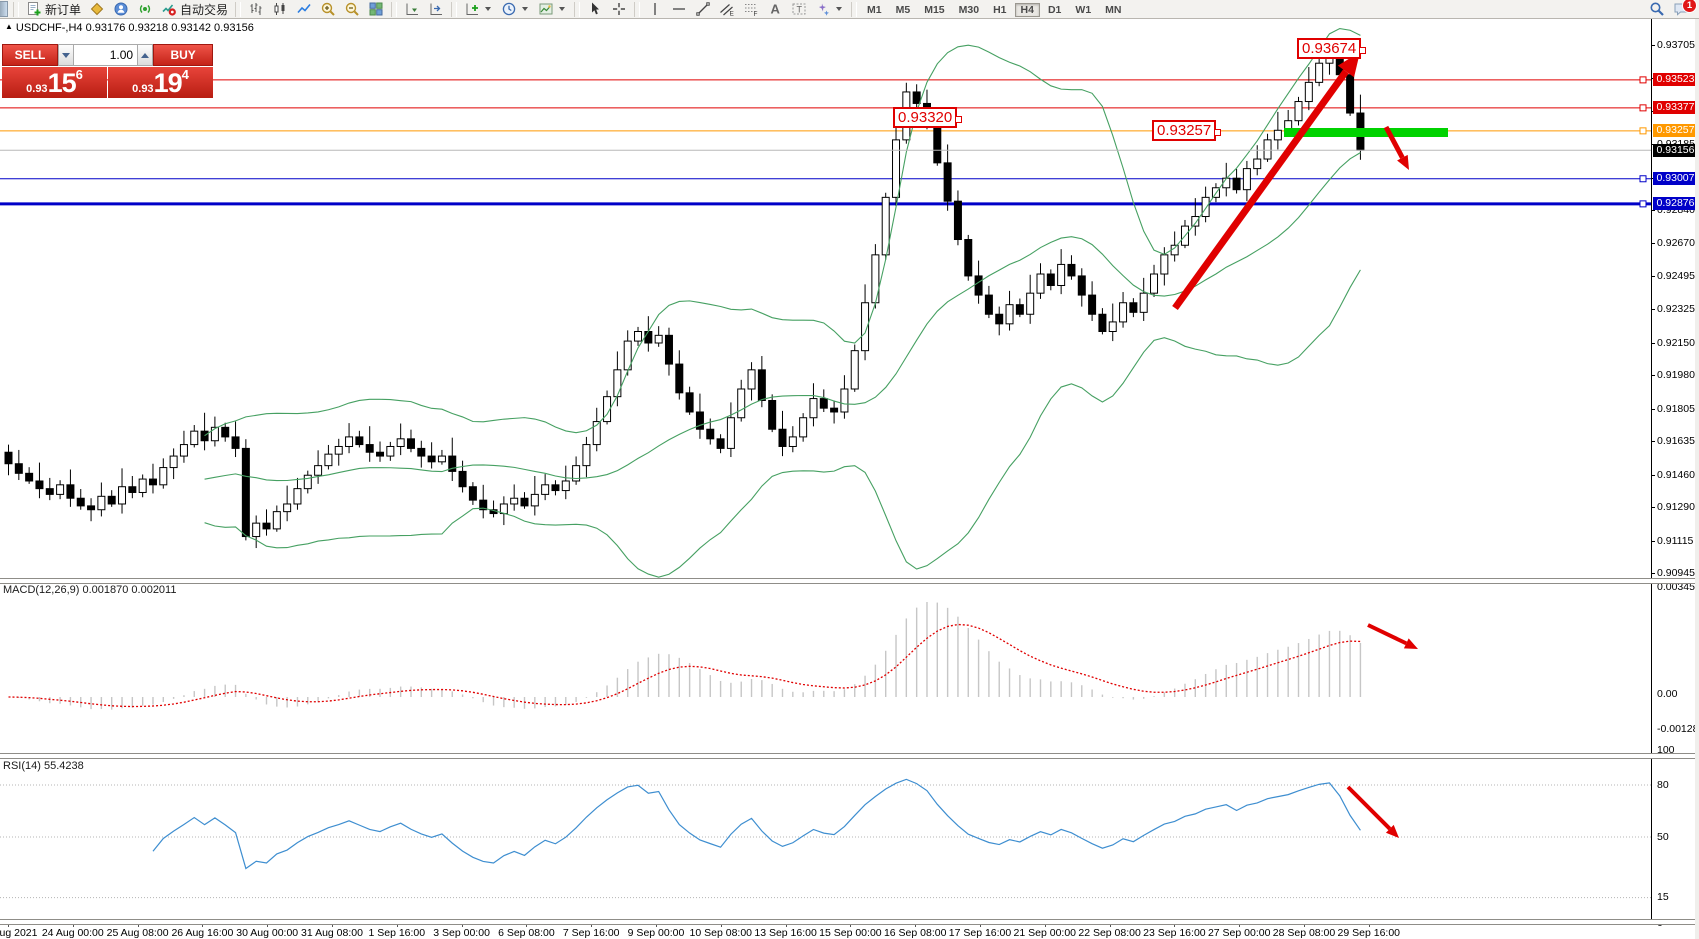 The image size is (1699, 939). What do you see at coordinates (703, 9) in the screenshot?
I see `trendline-button` at bounding box center [703, 9].